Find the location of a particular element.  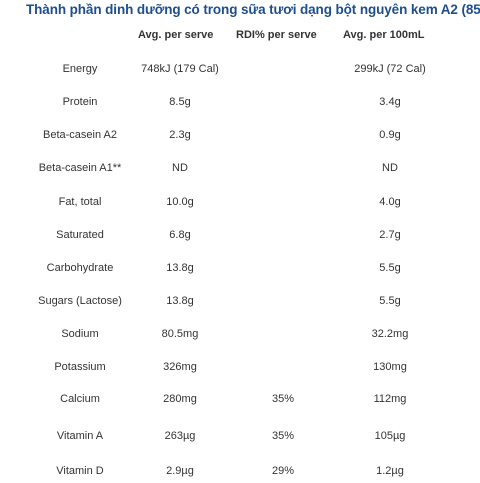

value-per-100ml: 112mg is located at coordinates (390, 399).